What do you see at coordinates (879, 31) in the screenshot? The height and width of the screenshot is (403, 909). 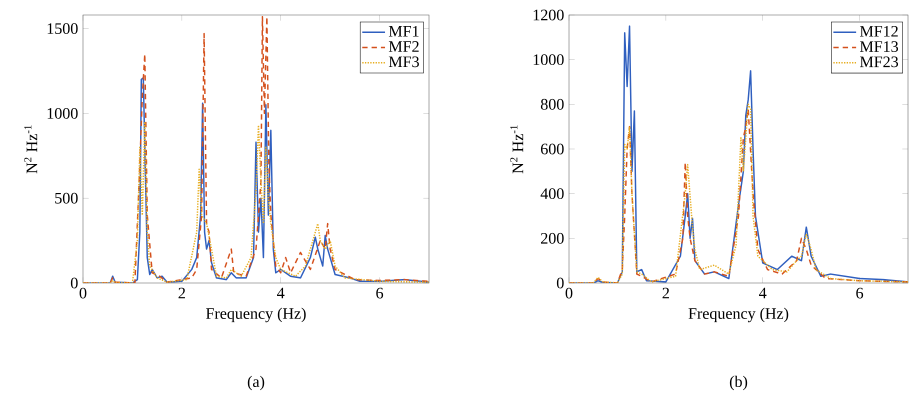 I see `legend-label: MF12` at bounding box center [879, 31].